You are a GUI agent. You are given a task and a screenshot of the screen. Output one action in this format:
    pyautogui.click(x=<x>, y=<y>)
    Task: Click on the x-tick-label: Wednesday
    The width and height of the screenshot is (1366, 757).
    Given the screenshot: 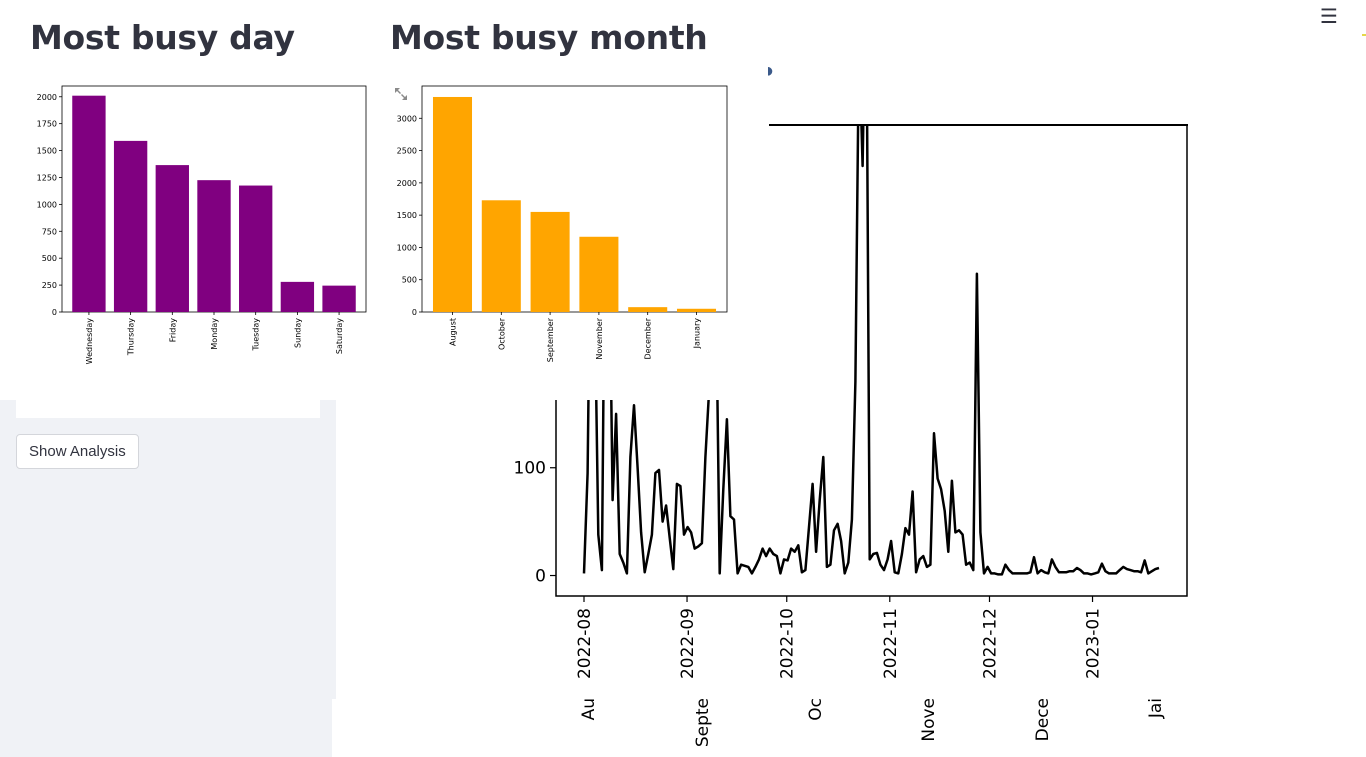 What is the action you would take?
    pyautogui.click(x=89, y=341)
    